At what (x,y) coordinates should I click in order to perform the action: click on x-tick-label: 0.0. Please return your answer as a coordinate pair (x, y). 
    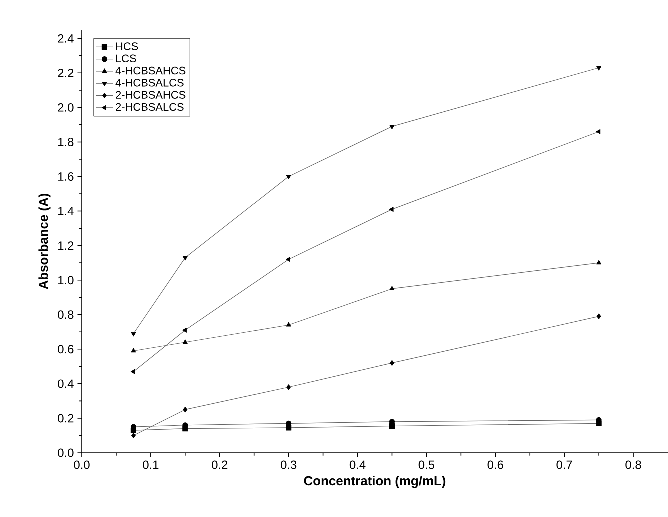
    Looking at the image, I should click on (82, 465).